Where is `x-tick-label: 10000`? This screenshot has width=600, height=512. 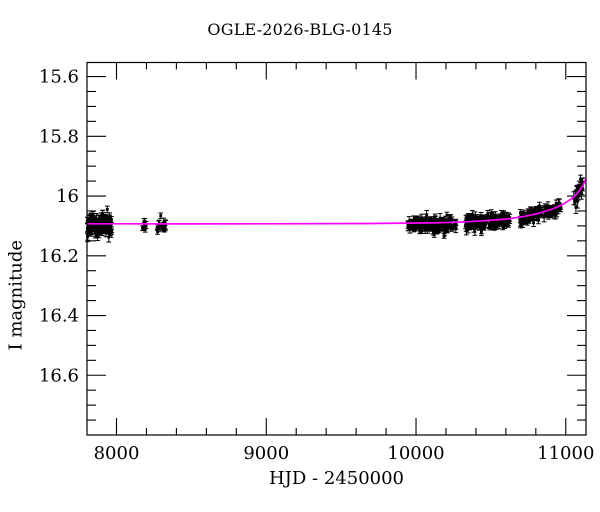
x-tick-label: 10000 is located at coordinates (415, 453).